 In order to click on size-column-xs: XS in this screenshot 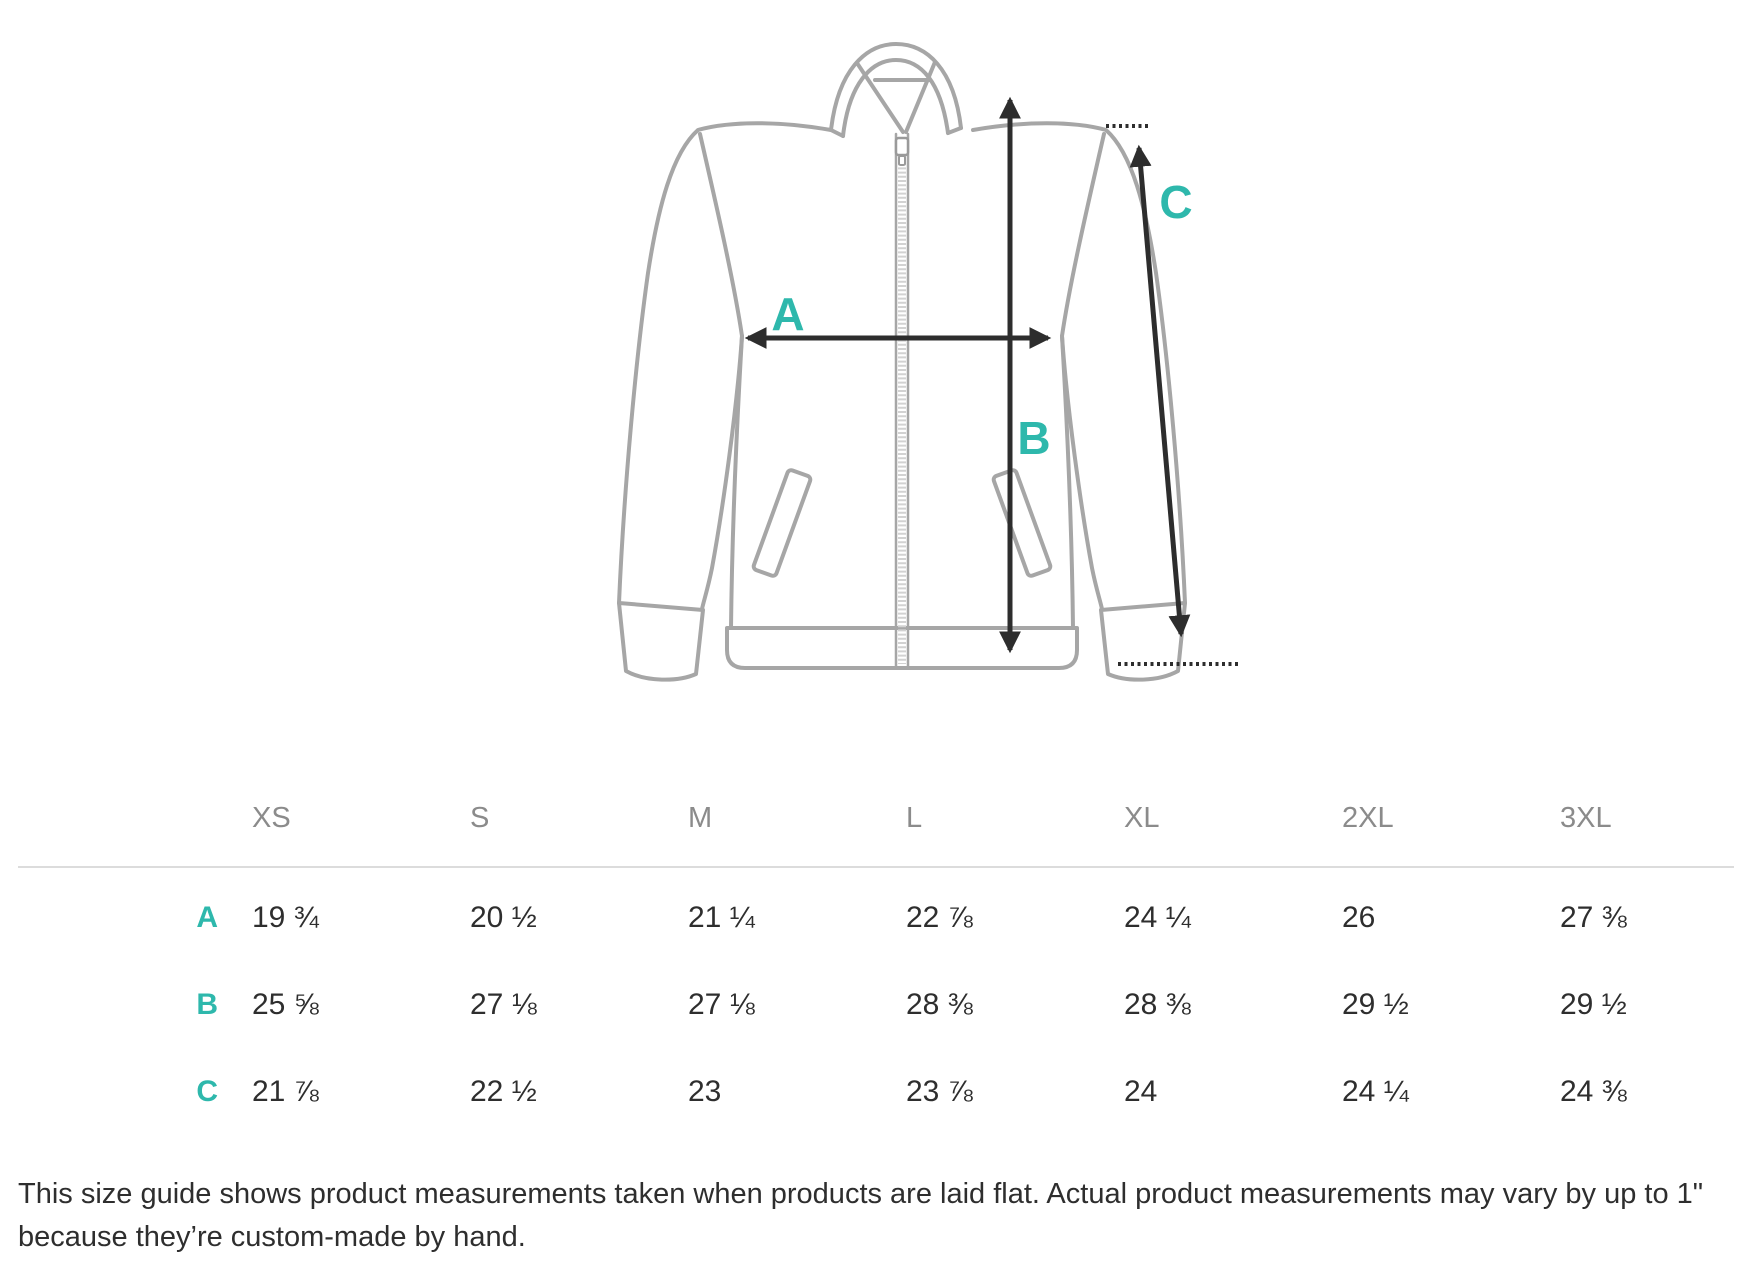, I will do `click(271, 817)`.